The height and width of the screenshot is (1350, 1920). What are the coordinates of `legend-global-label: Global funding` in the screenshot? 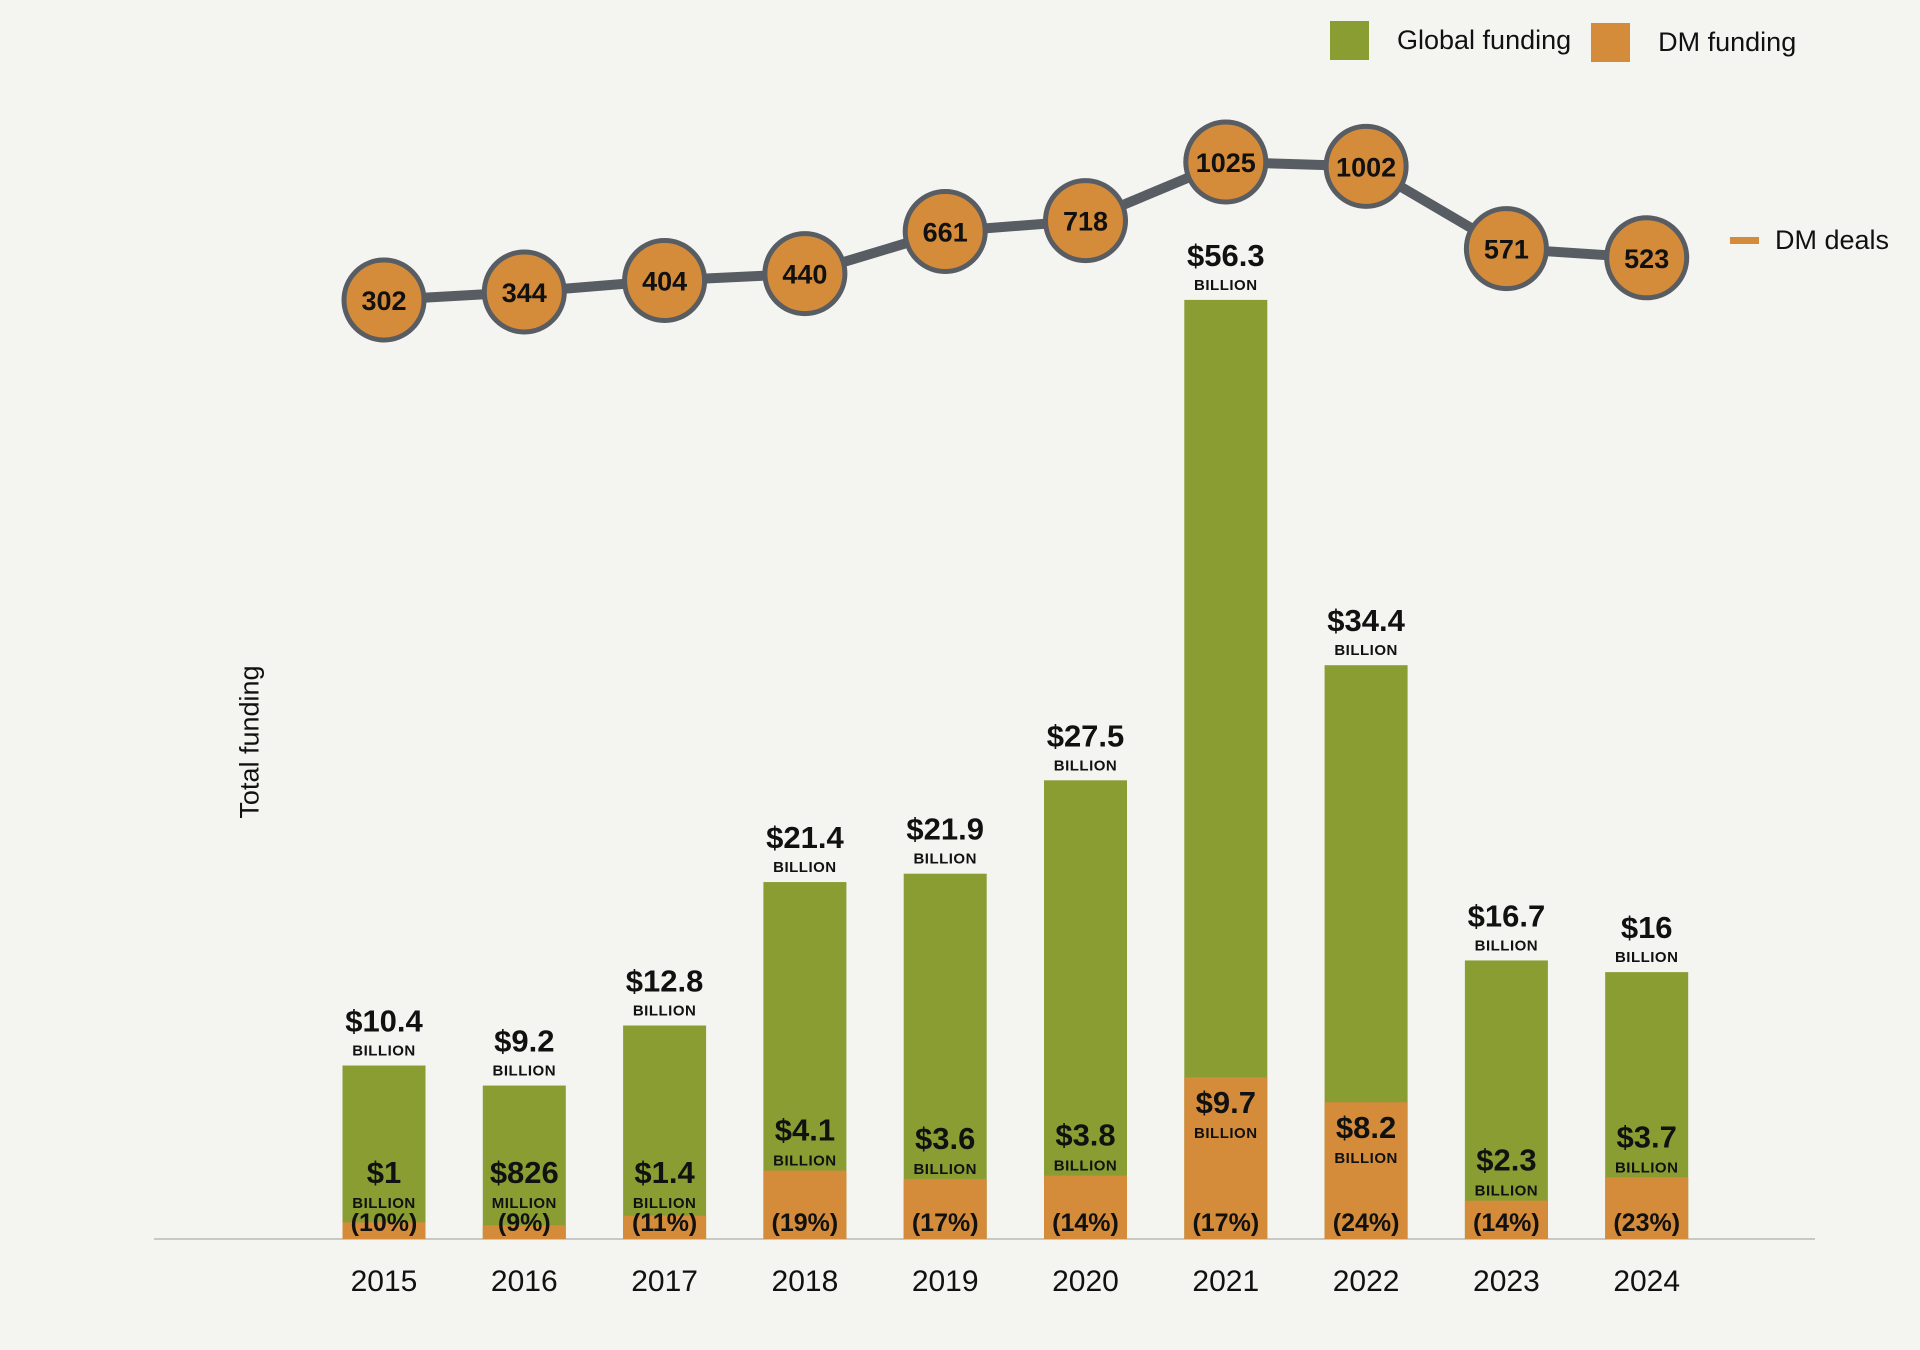 It's located at (1484, 39).